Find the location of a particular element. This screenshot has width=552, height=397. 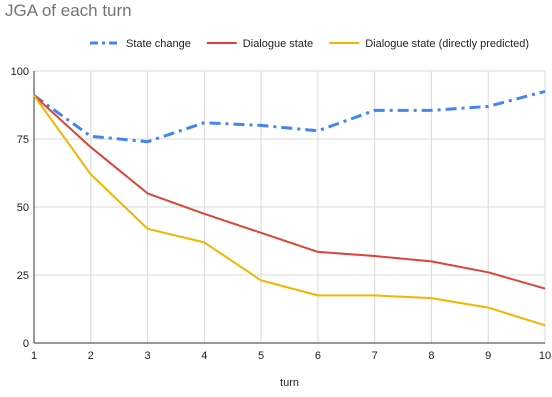

legend-item-state-change: State change is located at coordinates (140, 44).